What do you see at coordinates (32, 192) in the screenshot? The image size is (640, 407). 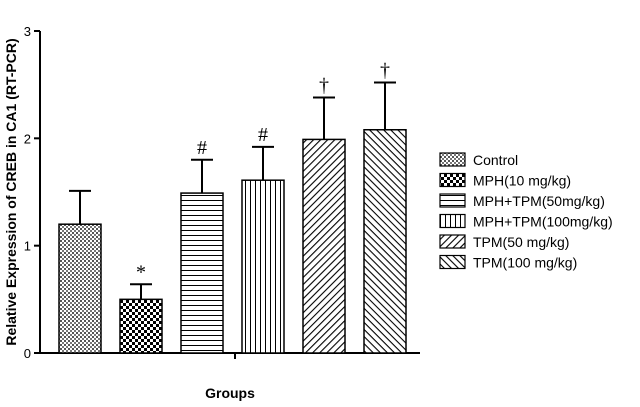 I see `y-axis: 0 1 2 3` at bounding box center [32, 192].